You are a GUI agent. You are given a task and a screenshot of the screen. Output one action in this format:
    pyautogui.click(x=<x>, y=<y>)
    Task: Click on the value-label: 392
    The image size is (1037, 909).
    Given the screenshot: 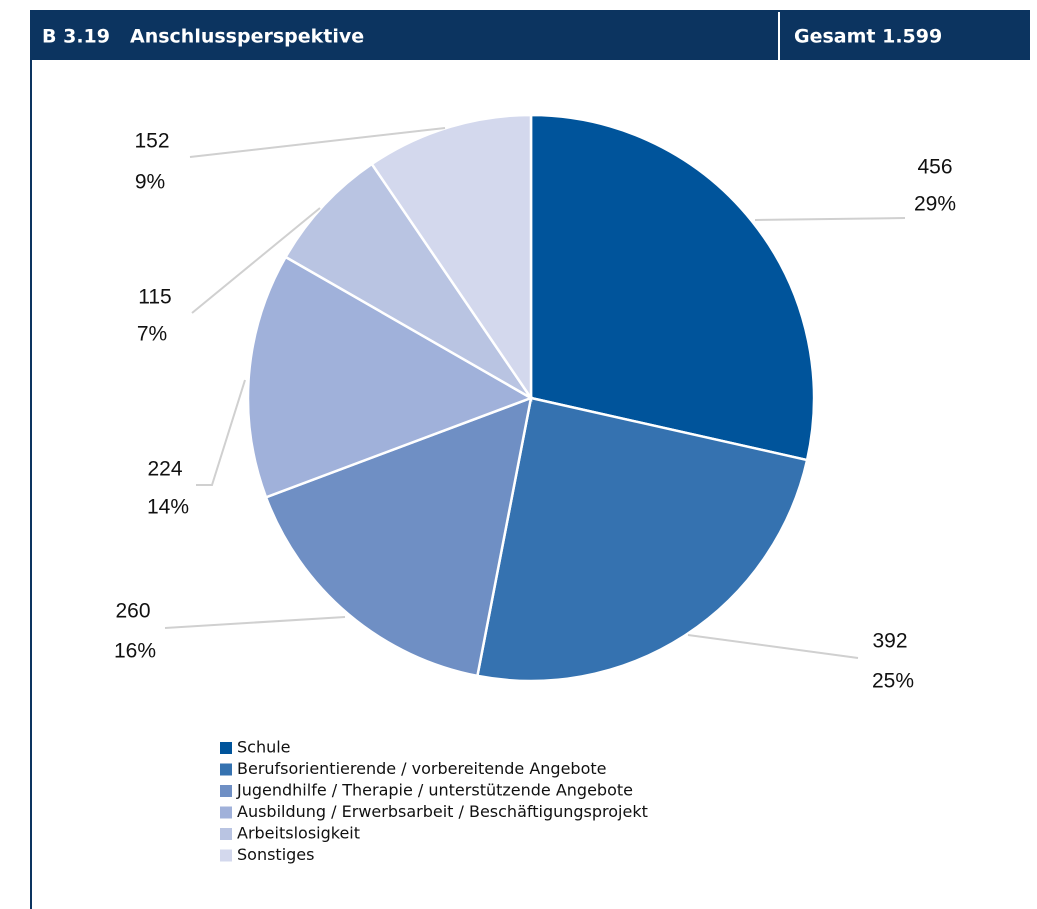 What is the action you would take?
    pyautogui.click(x=889, y=641)
    